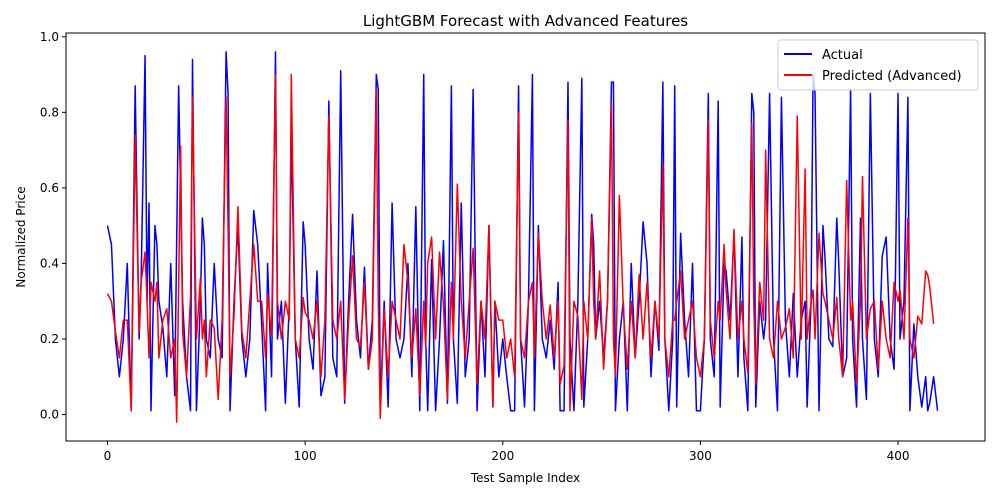 The width and height of the screenshot is (1000, 504). Describe the element at coordinates (49, 263) in the screenshot. I see `y-tick-label: 0.4` at that location.